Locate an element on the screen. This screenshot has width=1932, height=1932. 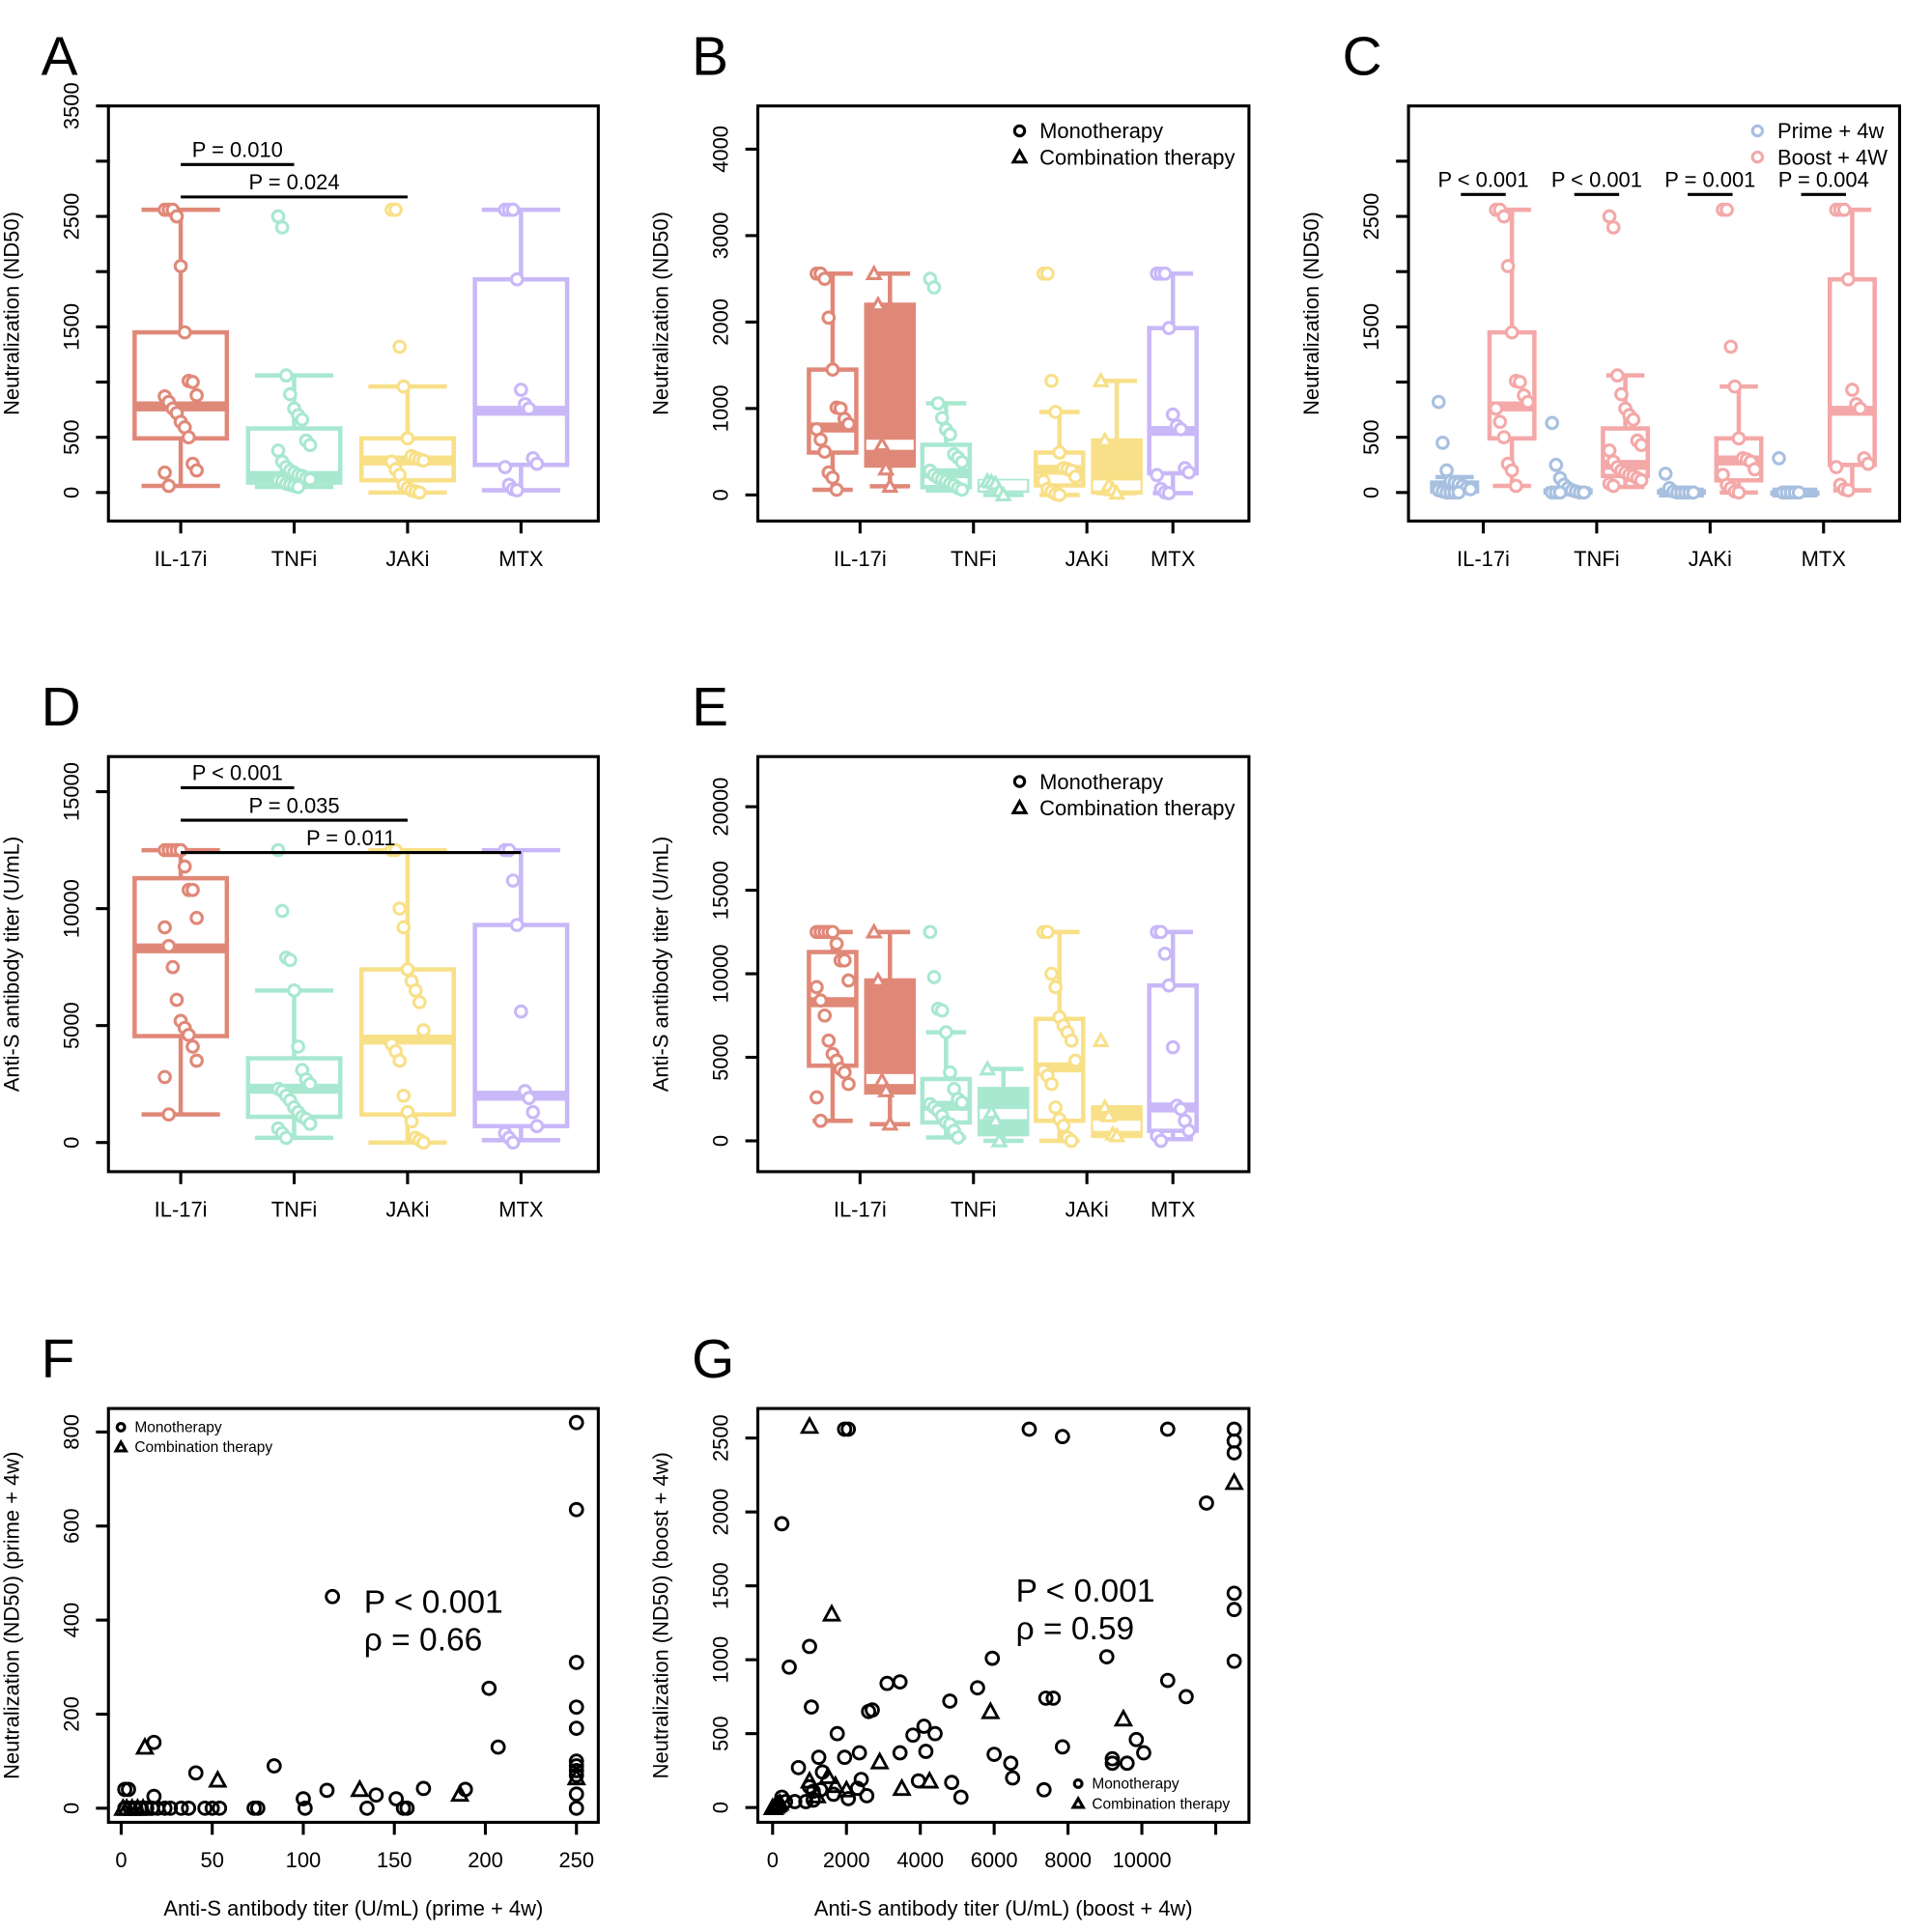
plot-frame is located at coordinates (1003, 313).